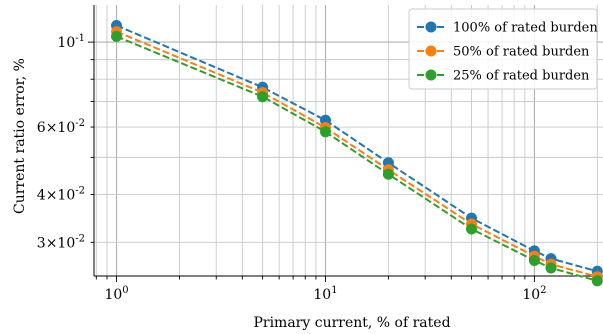  What do you see at coordinates (325, 294) in the screenshot?
I see `x-tick-label: 101` at bounding box center [325, 294].